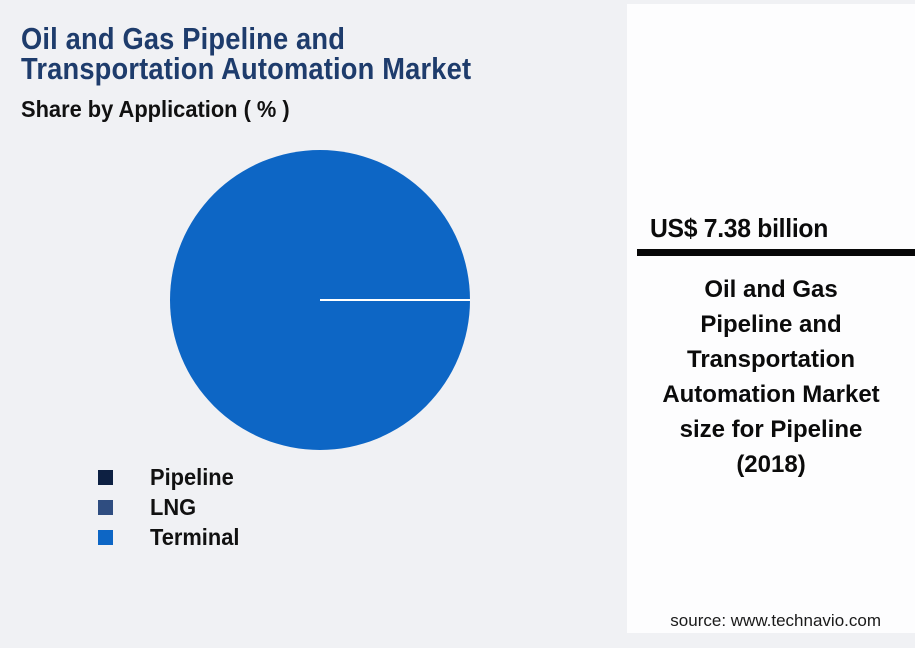  Describe the element at coordinates (739, 228) in the screenshot. I see `market-value: US$ 7.38 billion` at that location.